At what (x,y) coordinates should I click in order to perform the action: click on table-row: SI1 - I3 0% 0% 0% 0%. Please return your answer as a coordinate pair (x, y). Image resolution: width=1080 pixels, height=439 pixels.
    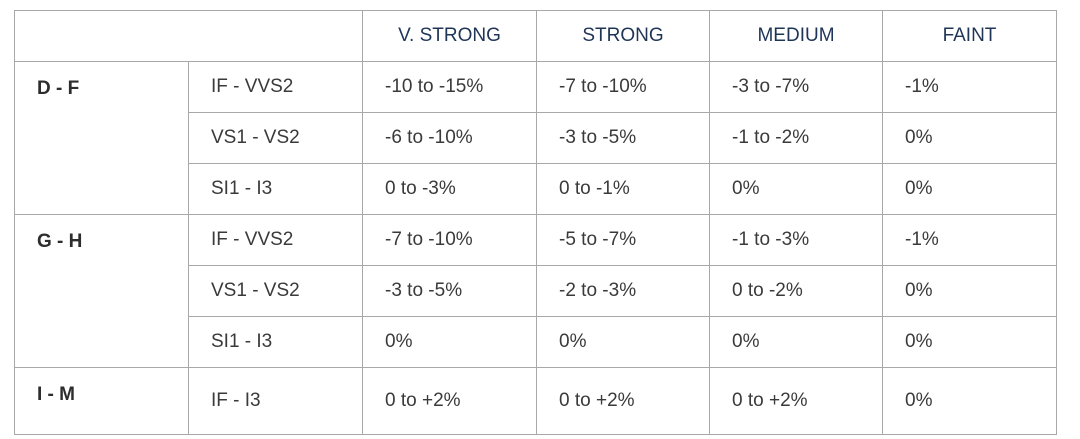
    Looking at the image, I should click on (536, 342).